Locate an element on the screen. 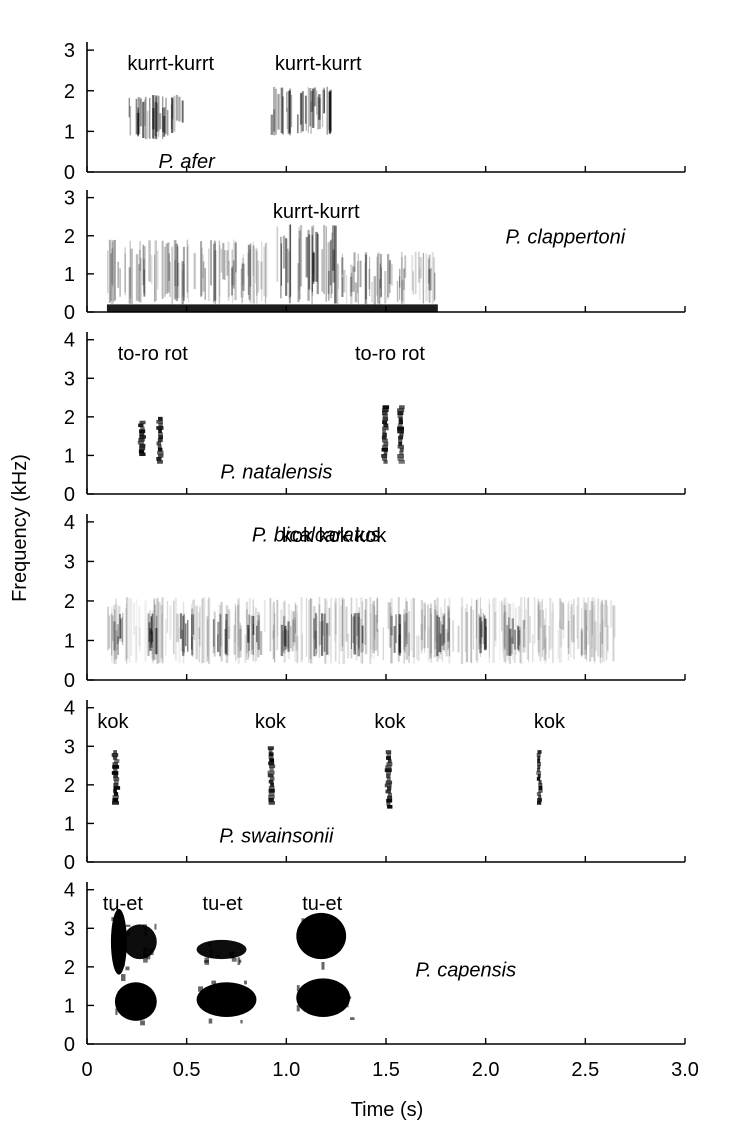 The height and width of the screenshot is (1134, 738). panel: 0 1 2 3 4 to-ro rot to-ro rot P. natalensis is located at coordinates (375, 418).